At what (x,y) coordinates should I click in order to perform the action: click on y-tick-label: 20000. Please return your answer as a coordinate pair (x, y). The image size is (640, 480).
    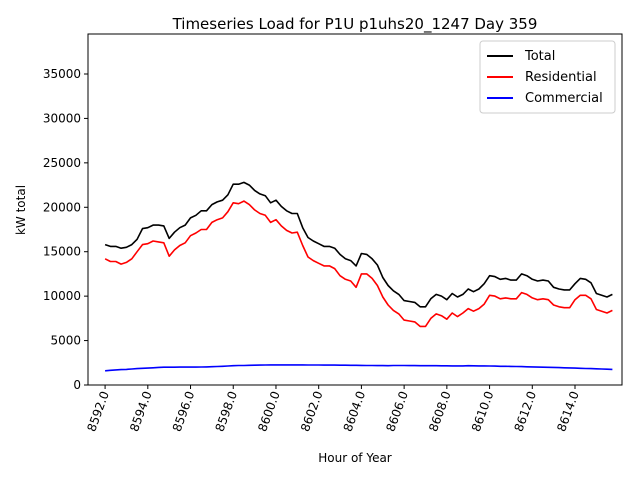
    Looking at the image, I should click on (62, 207).